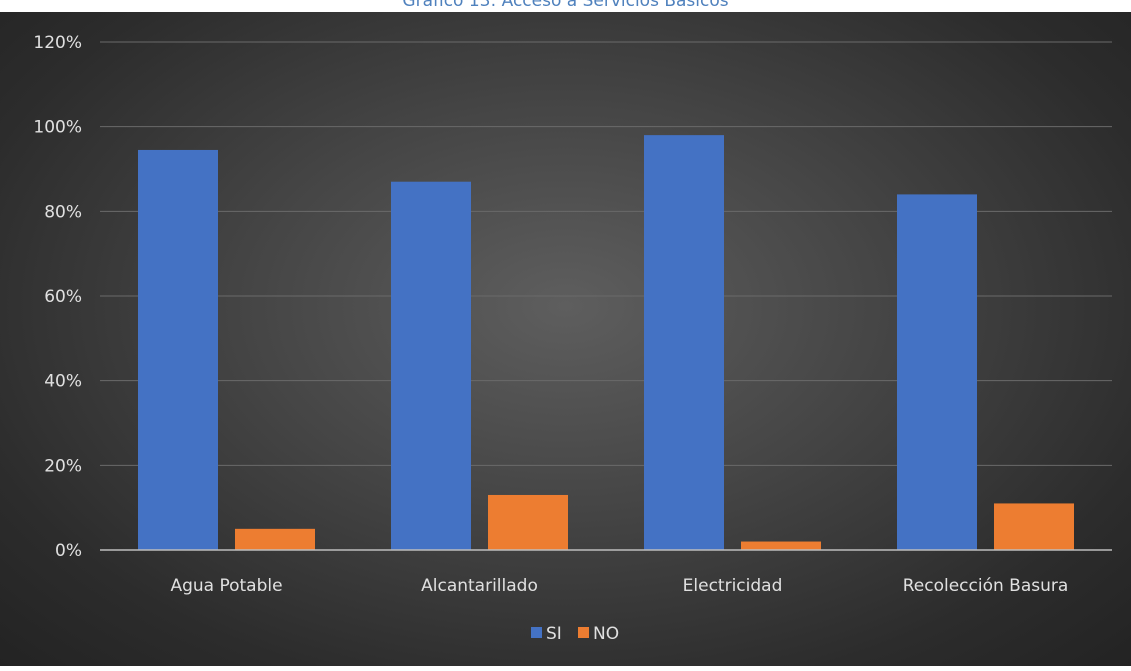 This screenshot has height=671, width=1131. I want to click on legend-label: SI, so click(554, 634).